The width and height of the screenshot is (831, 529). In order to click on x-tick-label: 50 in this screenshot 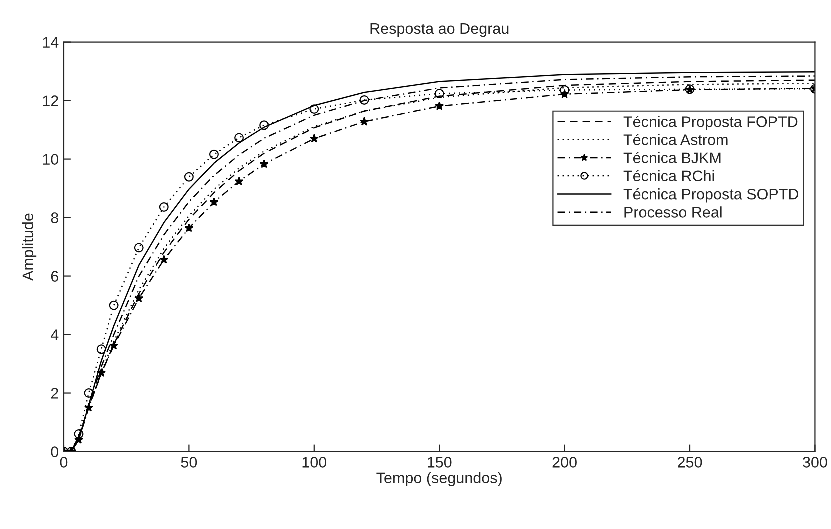, I will do `click(189, 462)`.